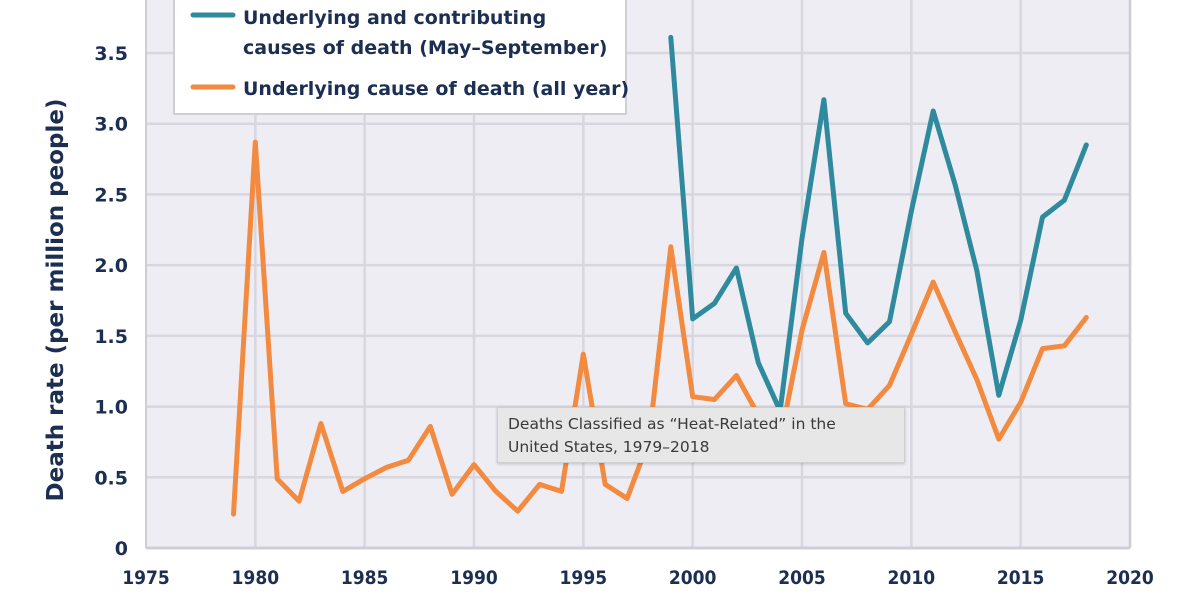  I want to click on x-tick-label: 1990, so click(474, 578).